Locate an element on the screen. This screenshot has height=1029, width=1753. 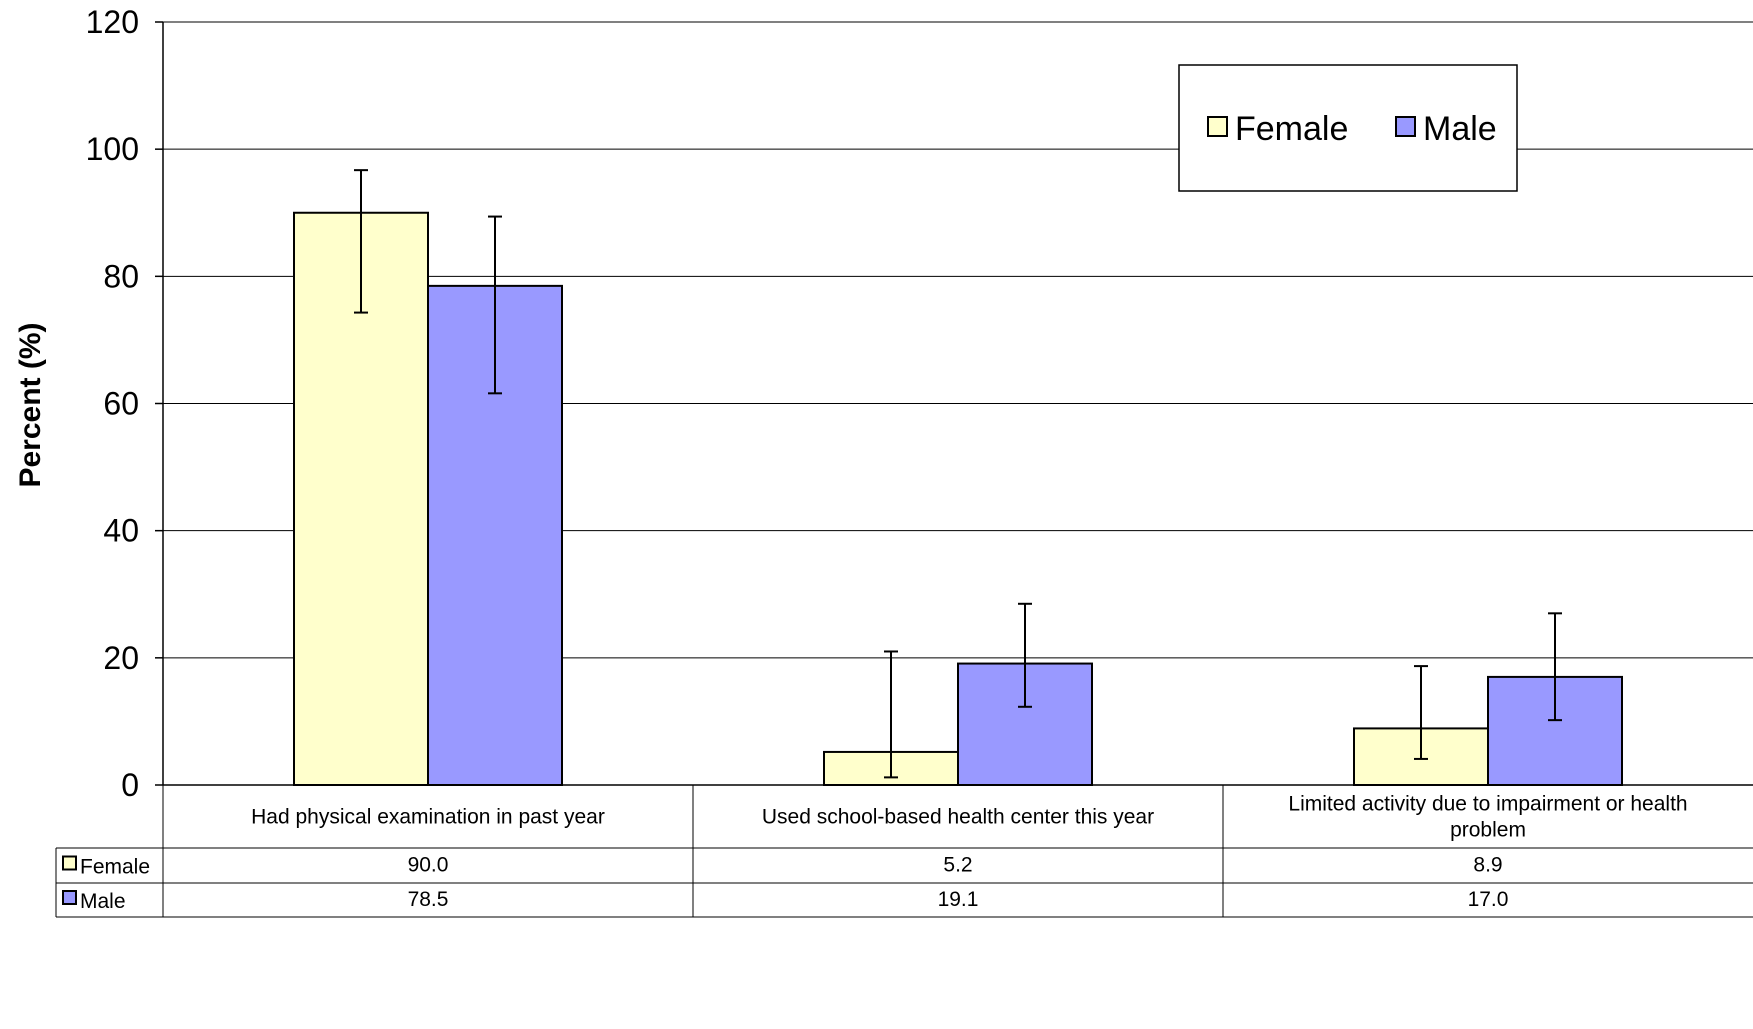
y-tick-label: 100 is located at coordinates (112, 149).